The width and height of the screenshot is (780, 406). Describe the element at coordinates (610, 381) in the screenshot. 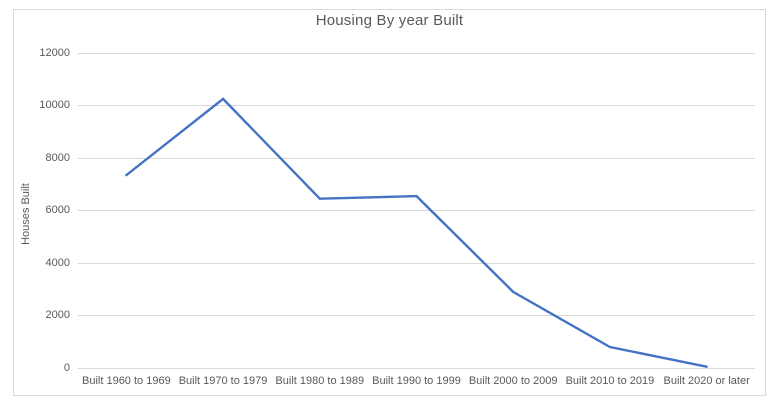

I see `x-category-label: Built 2010 to 2019` at that location.